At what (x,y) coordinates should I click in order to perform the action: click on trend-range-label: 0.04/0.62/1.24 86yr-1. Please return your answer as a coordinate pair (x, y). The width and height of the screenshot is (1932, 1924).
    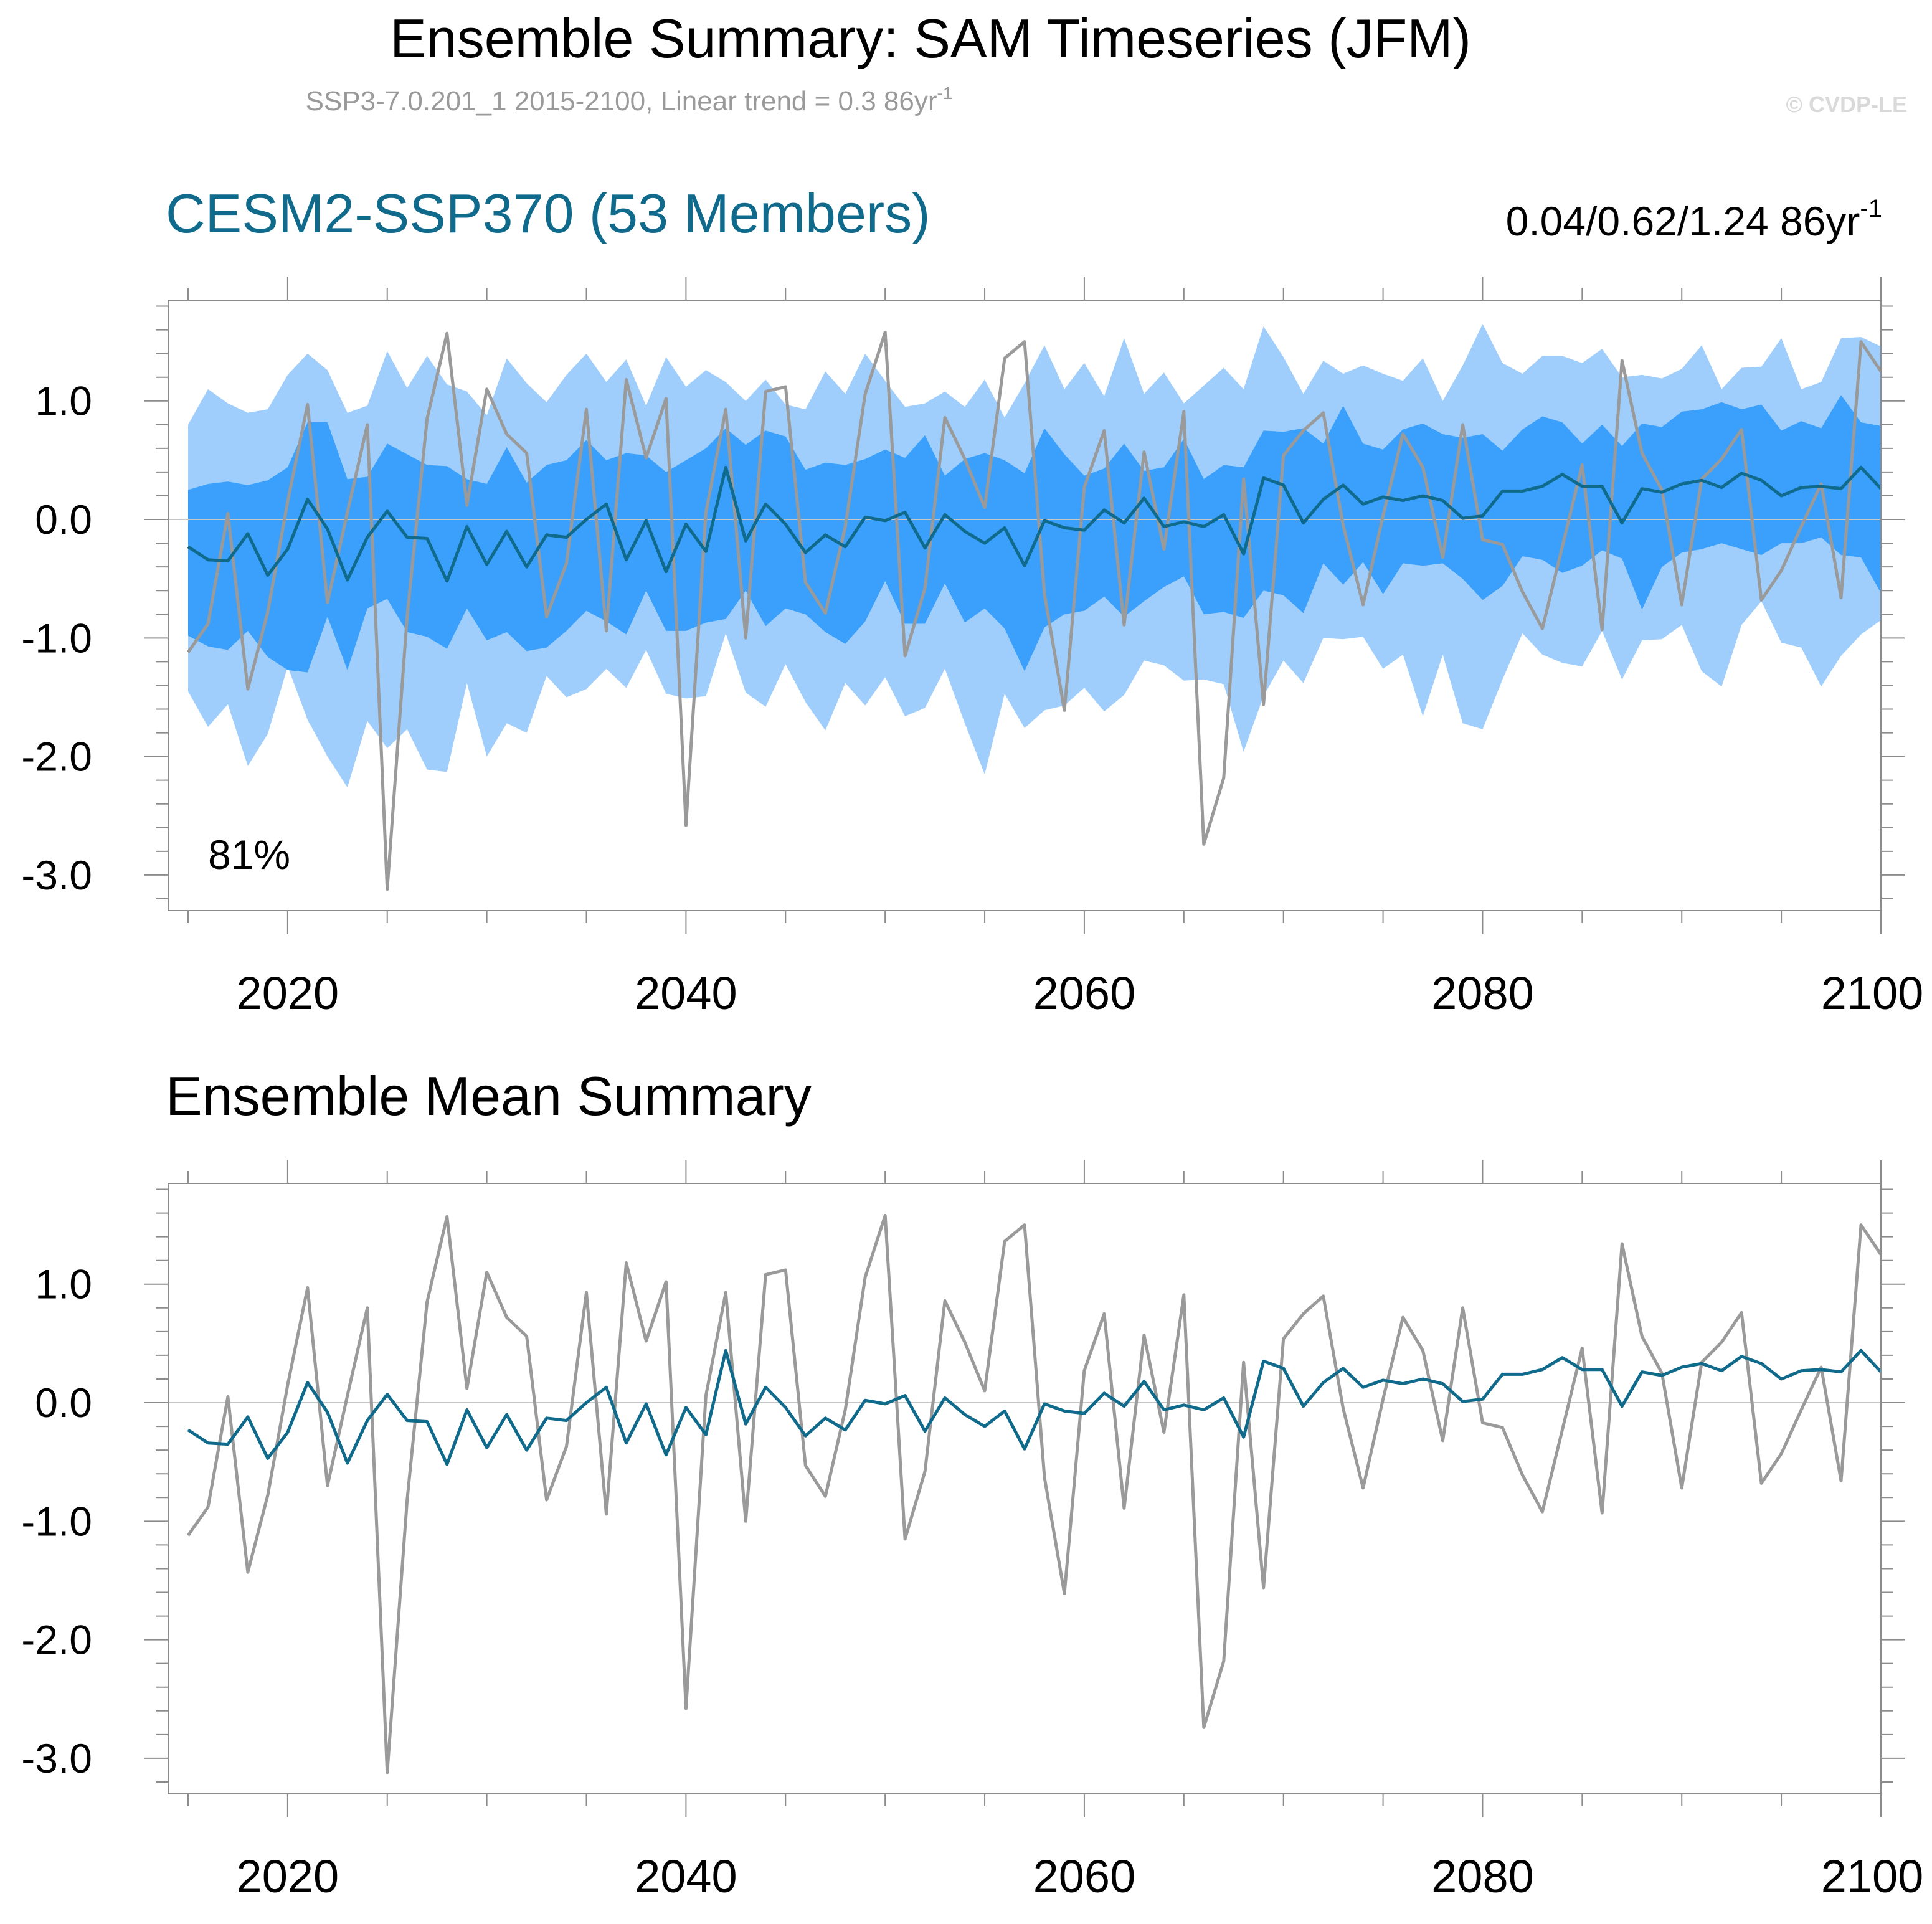
    Looking at the image, I should click on (1694, 219).